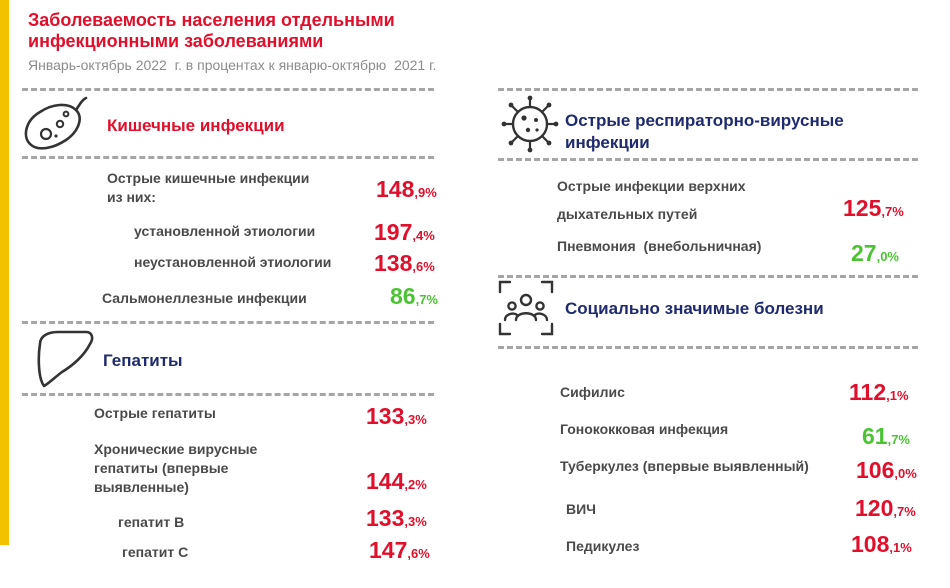  What do you see at coordinates (873, 208) in the screenshot?
I see `row-value: 125,7%` at bounding box center [873, 208].